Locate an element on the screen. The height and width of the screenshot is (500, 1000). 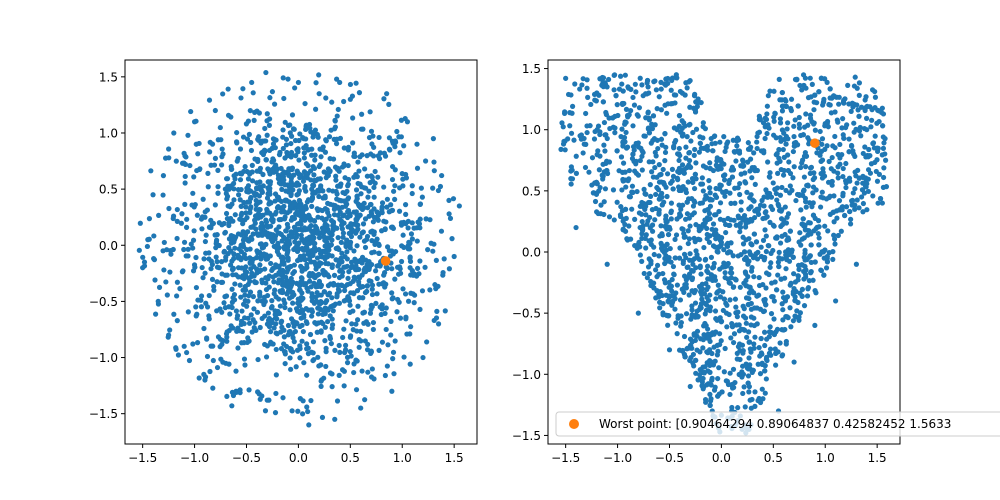
y-tick-label: 0.5 is located at coordinates (531, 191).